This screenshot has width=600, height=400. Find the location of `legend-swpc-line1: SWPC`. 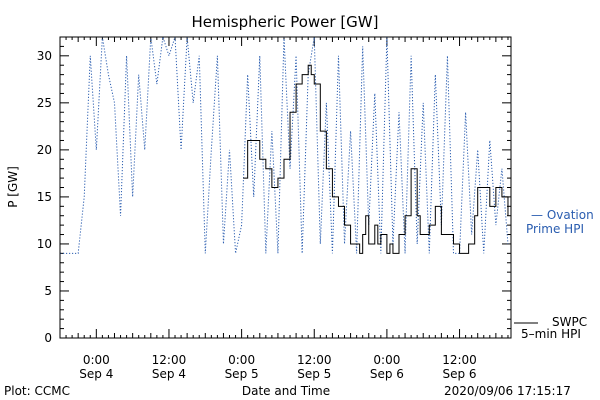

legend-swpc-line1: SWPC is located at coordinates (569, 322).